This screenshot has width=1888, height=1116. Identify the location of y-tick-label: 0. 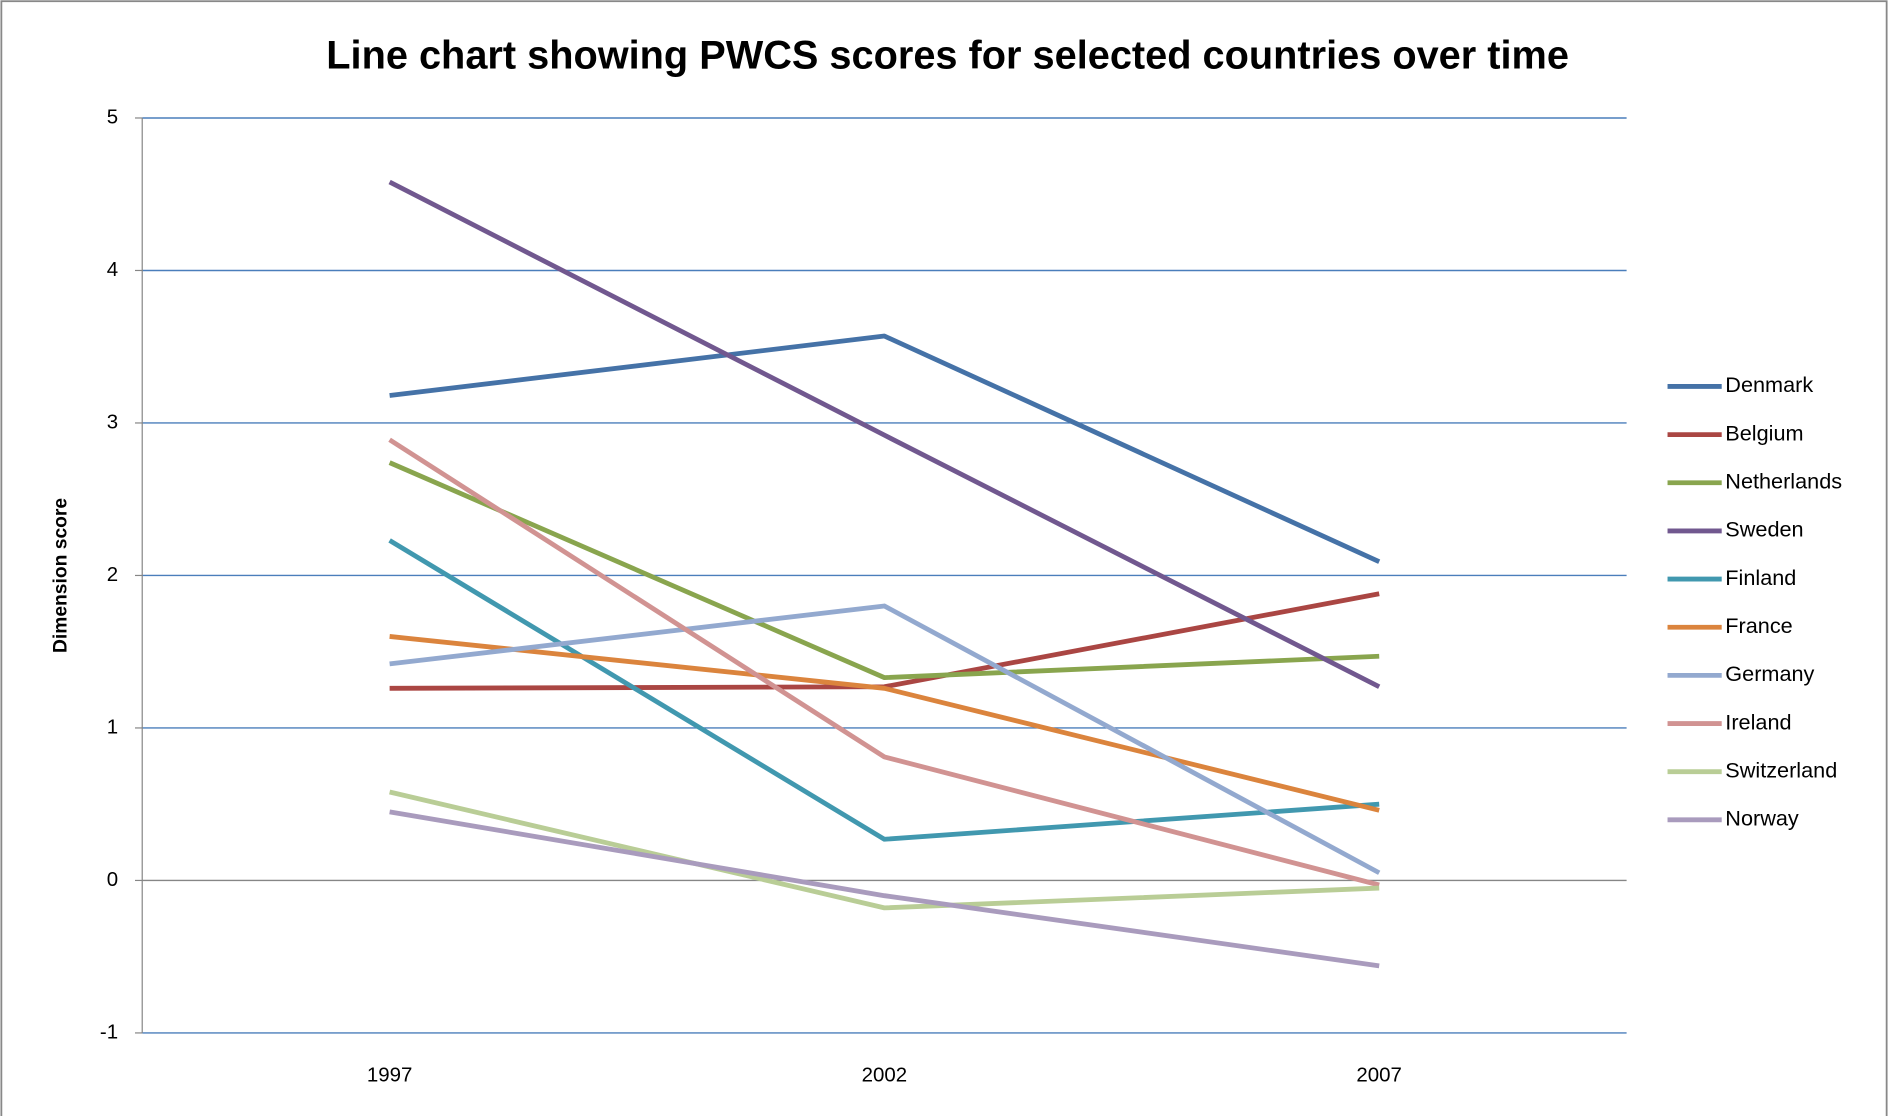
(112, 879).